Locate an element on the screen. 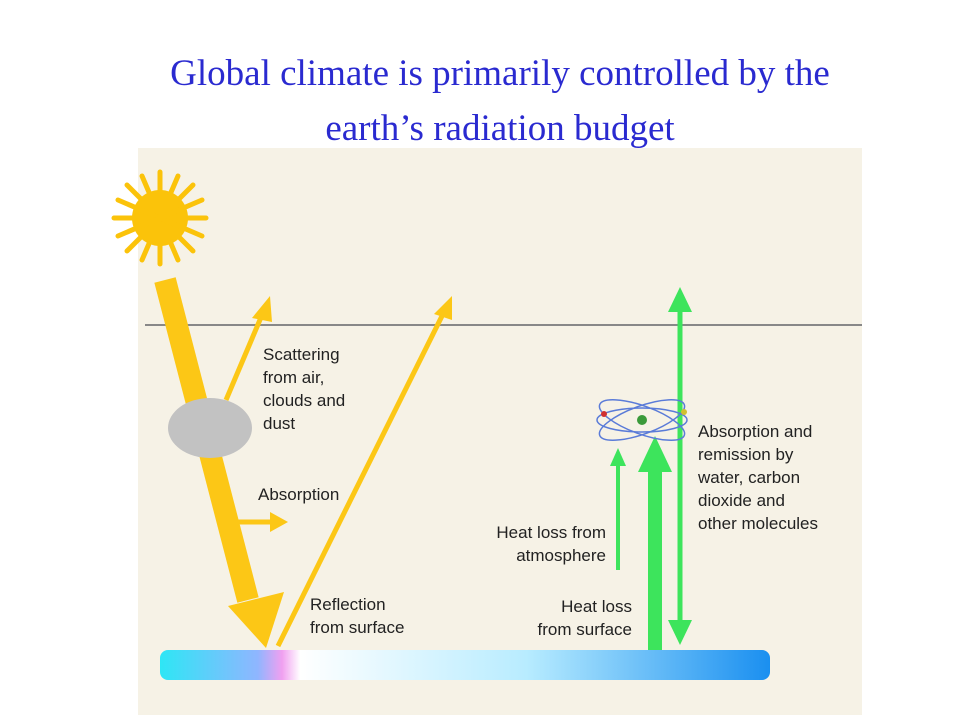 This screenshot has height=720, width=960. label-line: dust is located at coordinates (279, 423).